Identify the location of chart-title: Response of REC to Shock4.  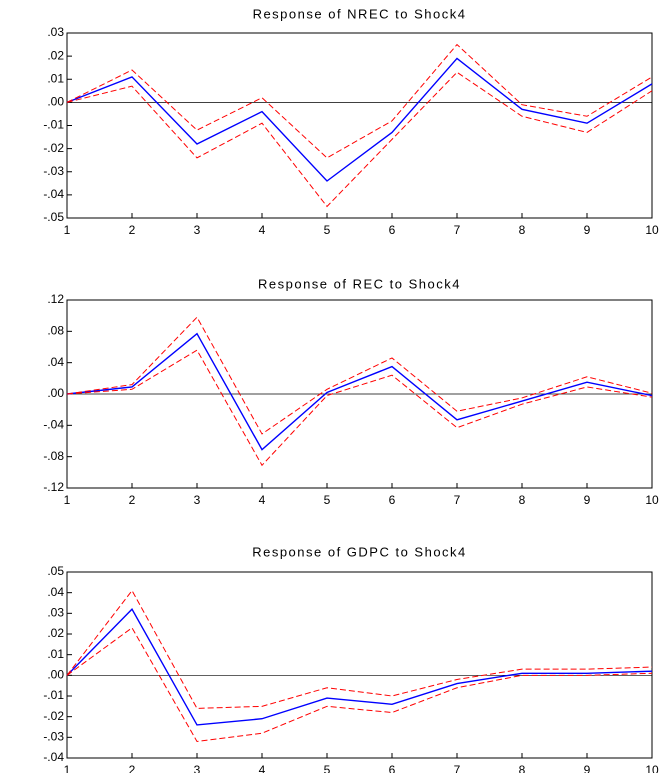
(359, 283).